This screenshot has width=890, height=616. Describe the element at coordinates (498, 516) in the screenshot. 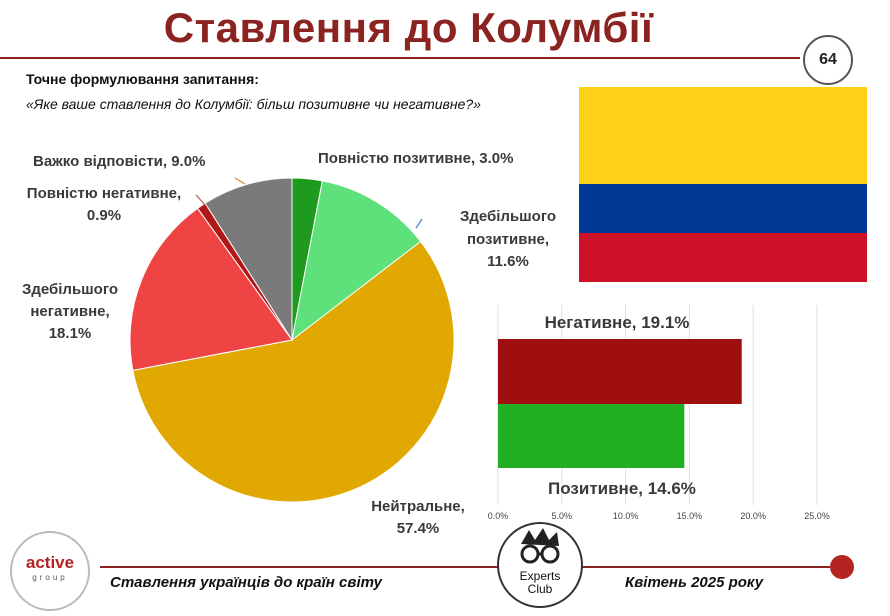

I see `bar-tick-label-0: 0.0%` at that location.